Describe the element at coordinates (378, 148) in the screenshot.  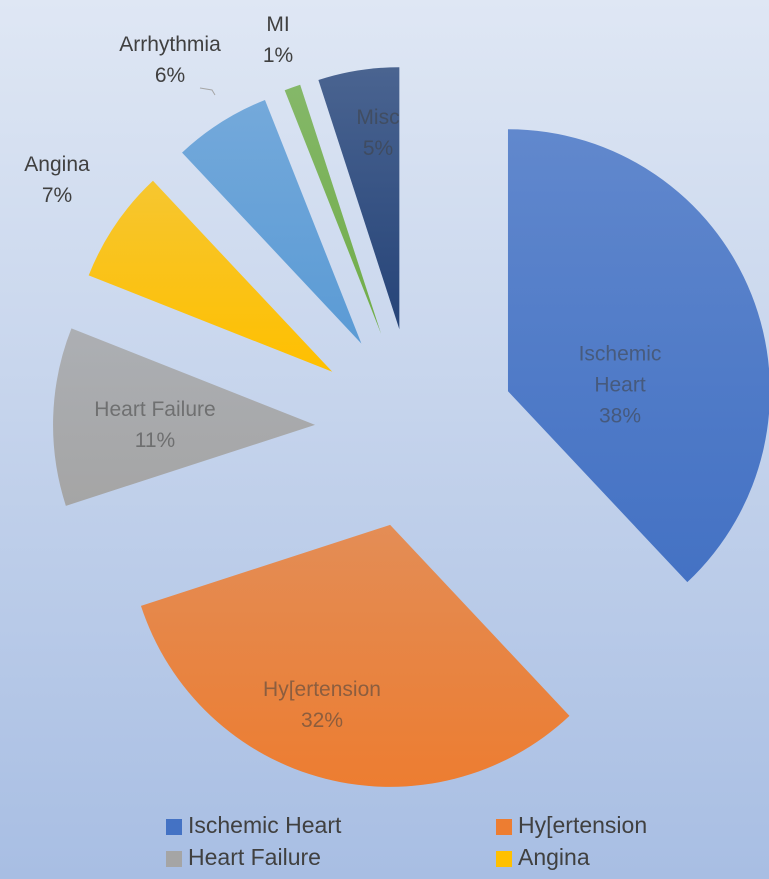
I see `label-value: 5%` at that location.